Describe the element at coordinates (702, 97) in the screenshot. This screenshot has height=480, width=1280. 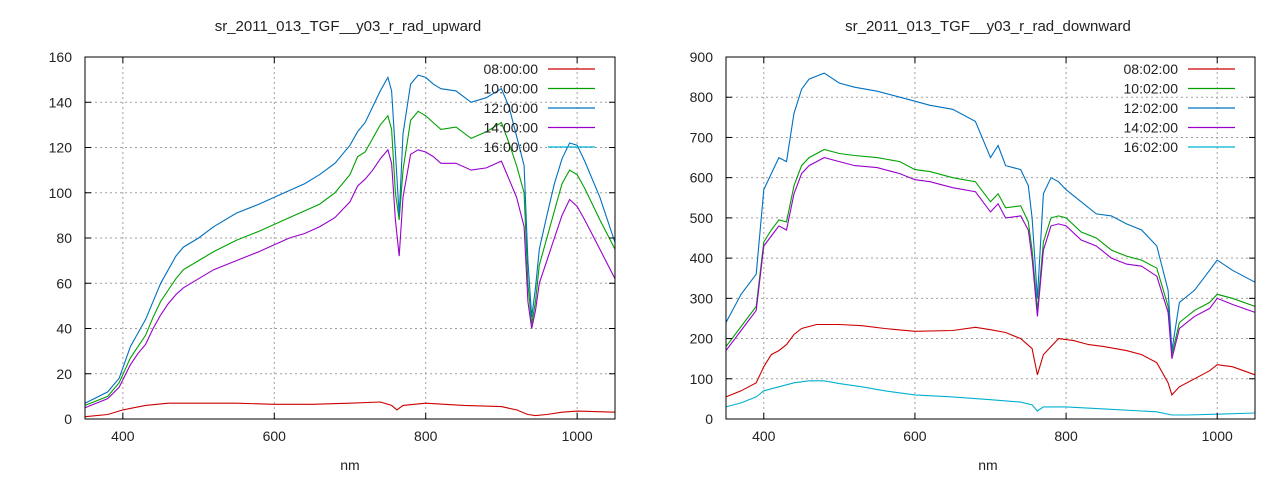
I see `y-tick-label: 800` at that location.